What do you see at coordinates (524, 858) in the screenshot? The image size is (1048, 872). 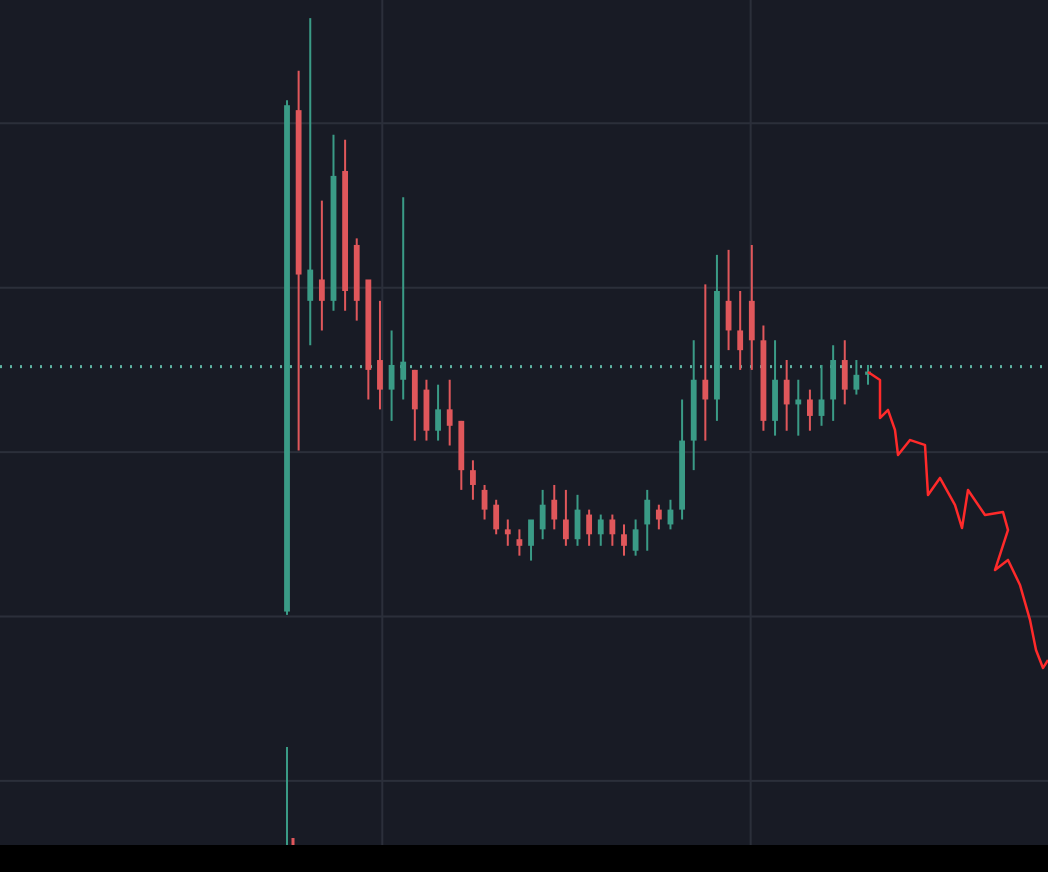 I see `bottom-bar` at bounding box center [524, 858].